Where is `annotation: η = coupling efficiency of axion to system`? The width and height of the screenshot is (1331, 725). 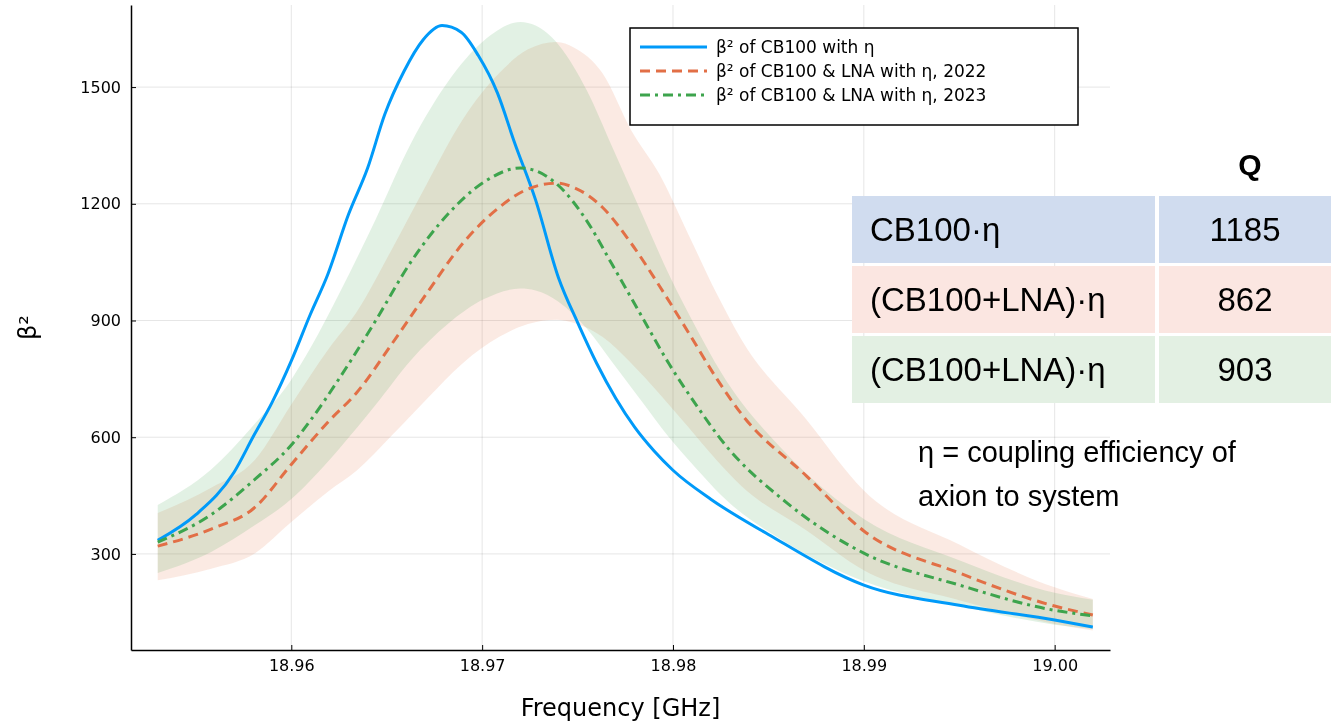 annotation: η = coupling efficiency of axion to system is located at coordinates (1077, 474).